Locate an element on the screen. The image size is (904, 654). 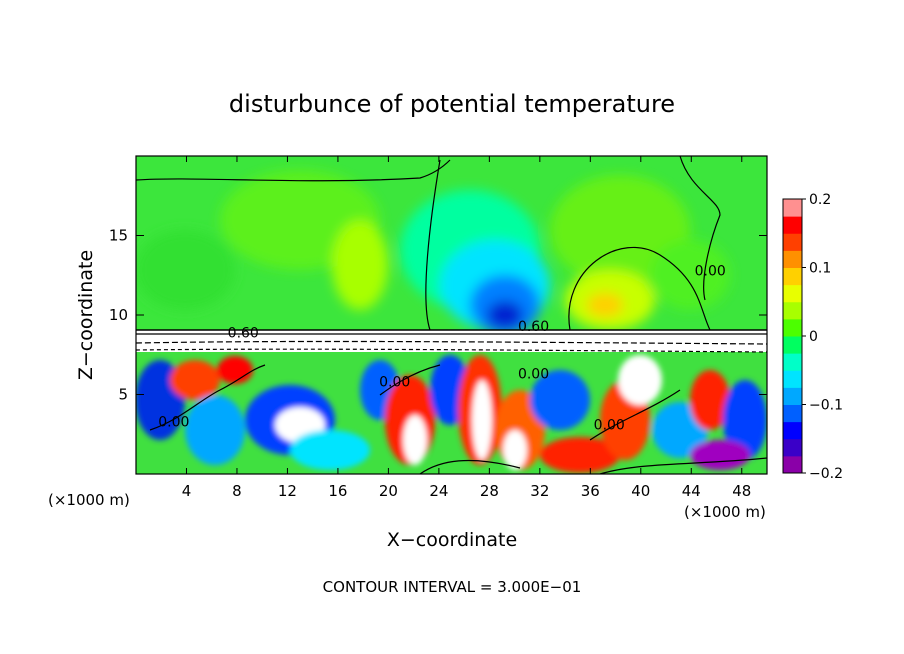
colorbar-tick-label: 0 is located at coordinates (813, 337).